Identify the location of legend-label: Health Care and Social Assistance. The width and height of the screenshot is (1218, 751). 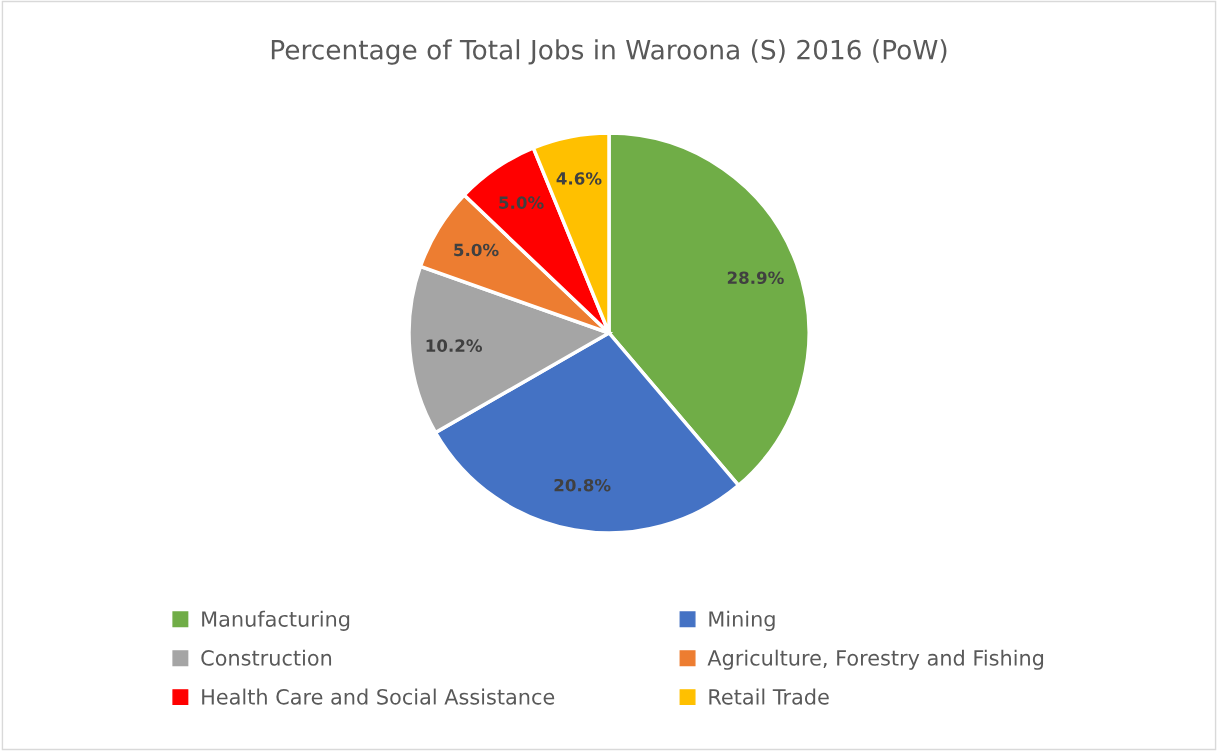
(378, 696).